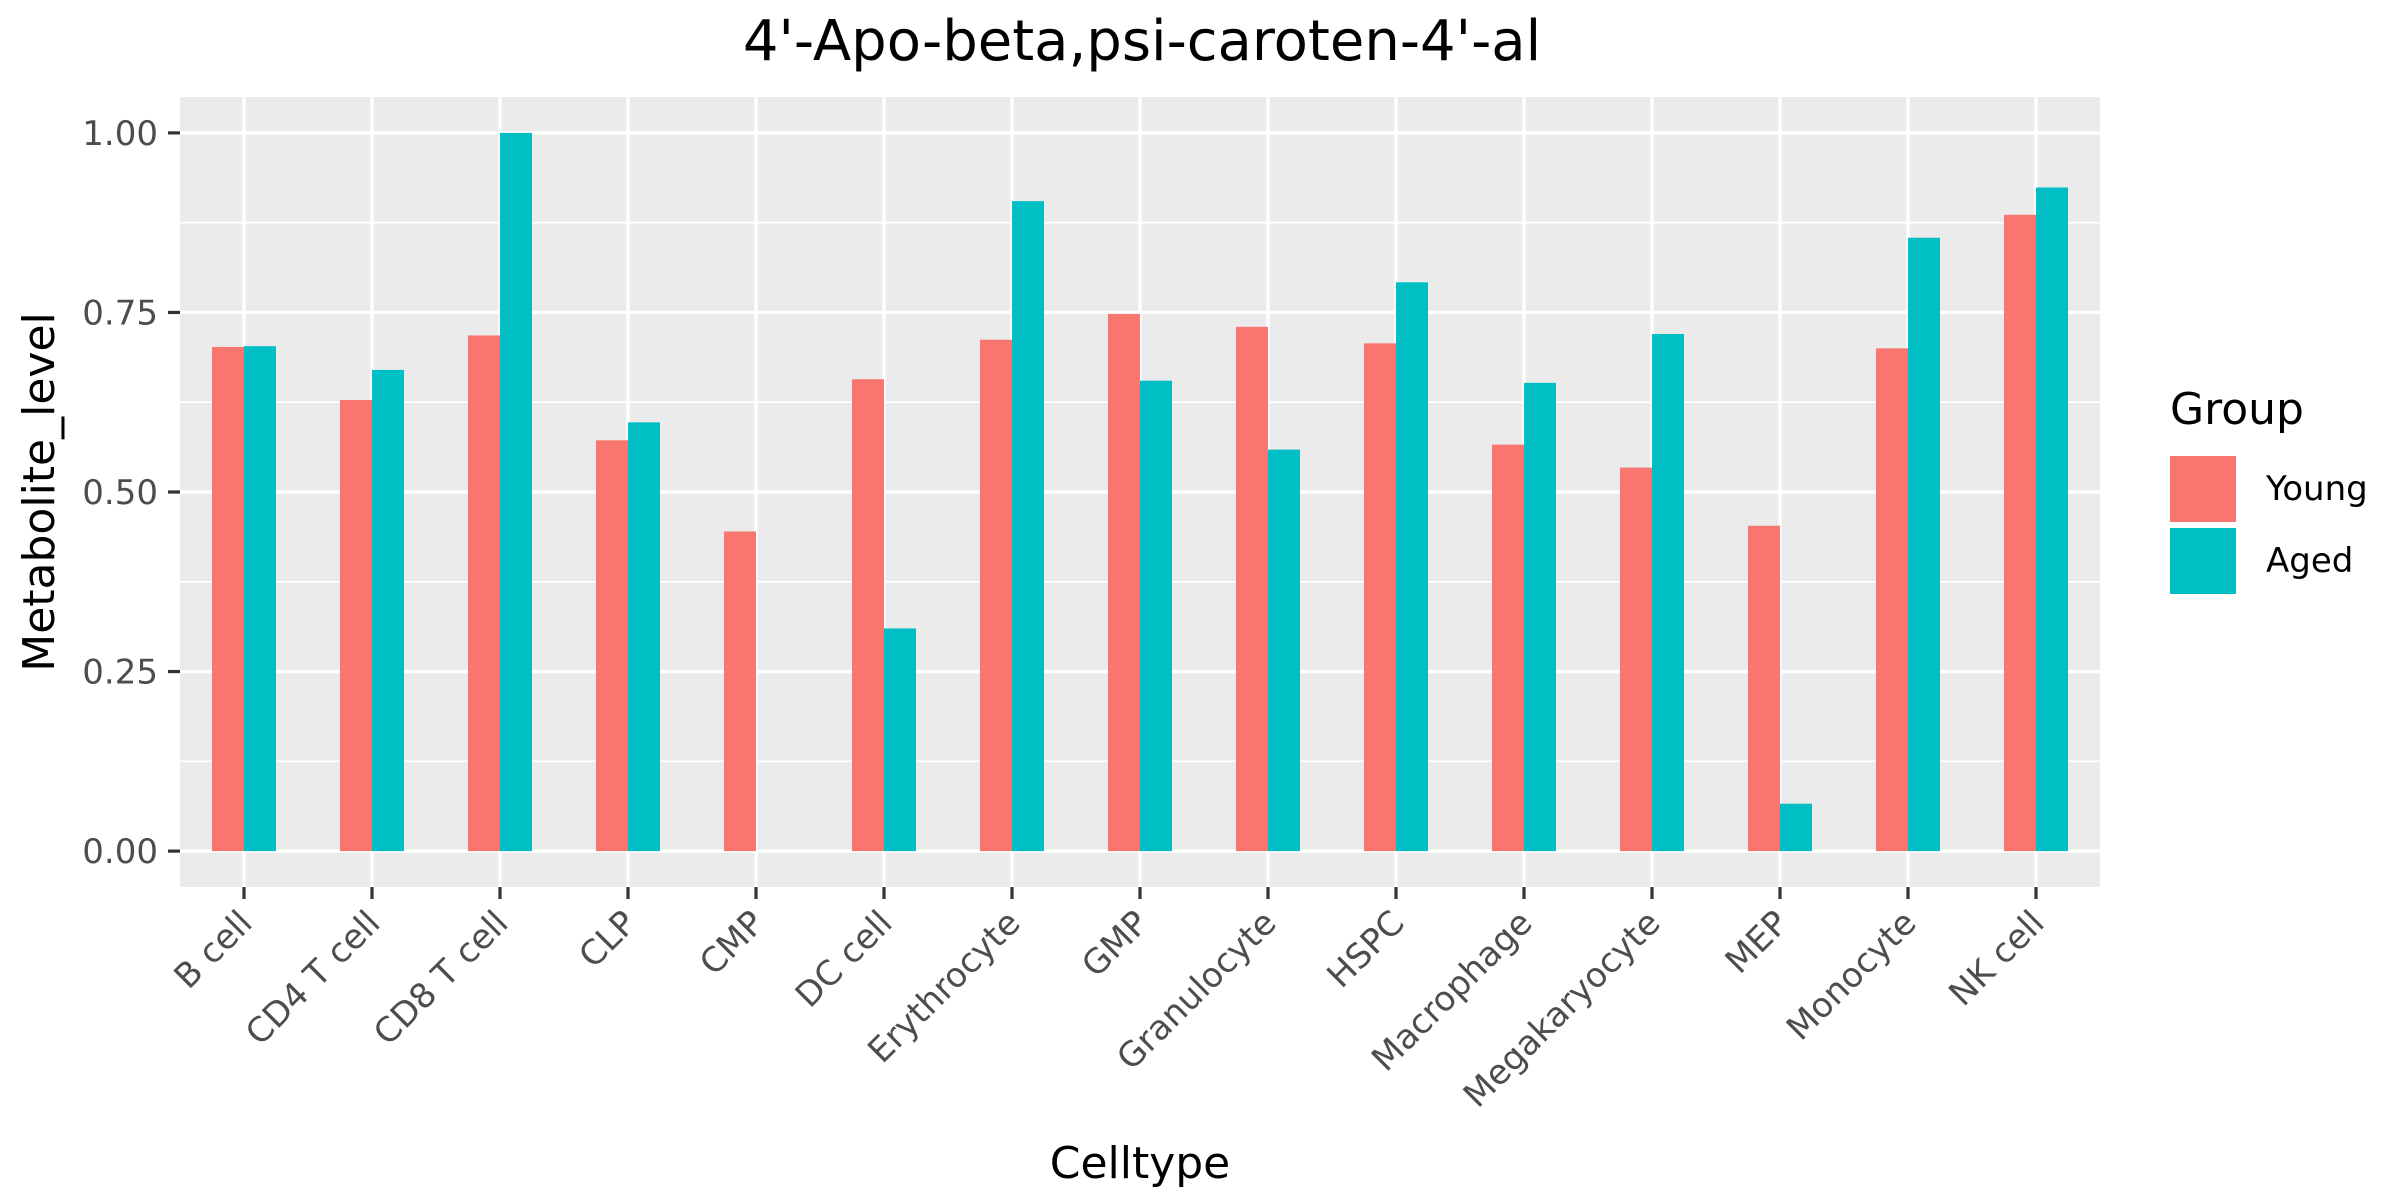  Describe the element at coordinates (1140, 1163) in the screenshot. I see `x-axis-title: Celltype` at that location.